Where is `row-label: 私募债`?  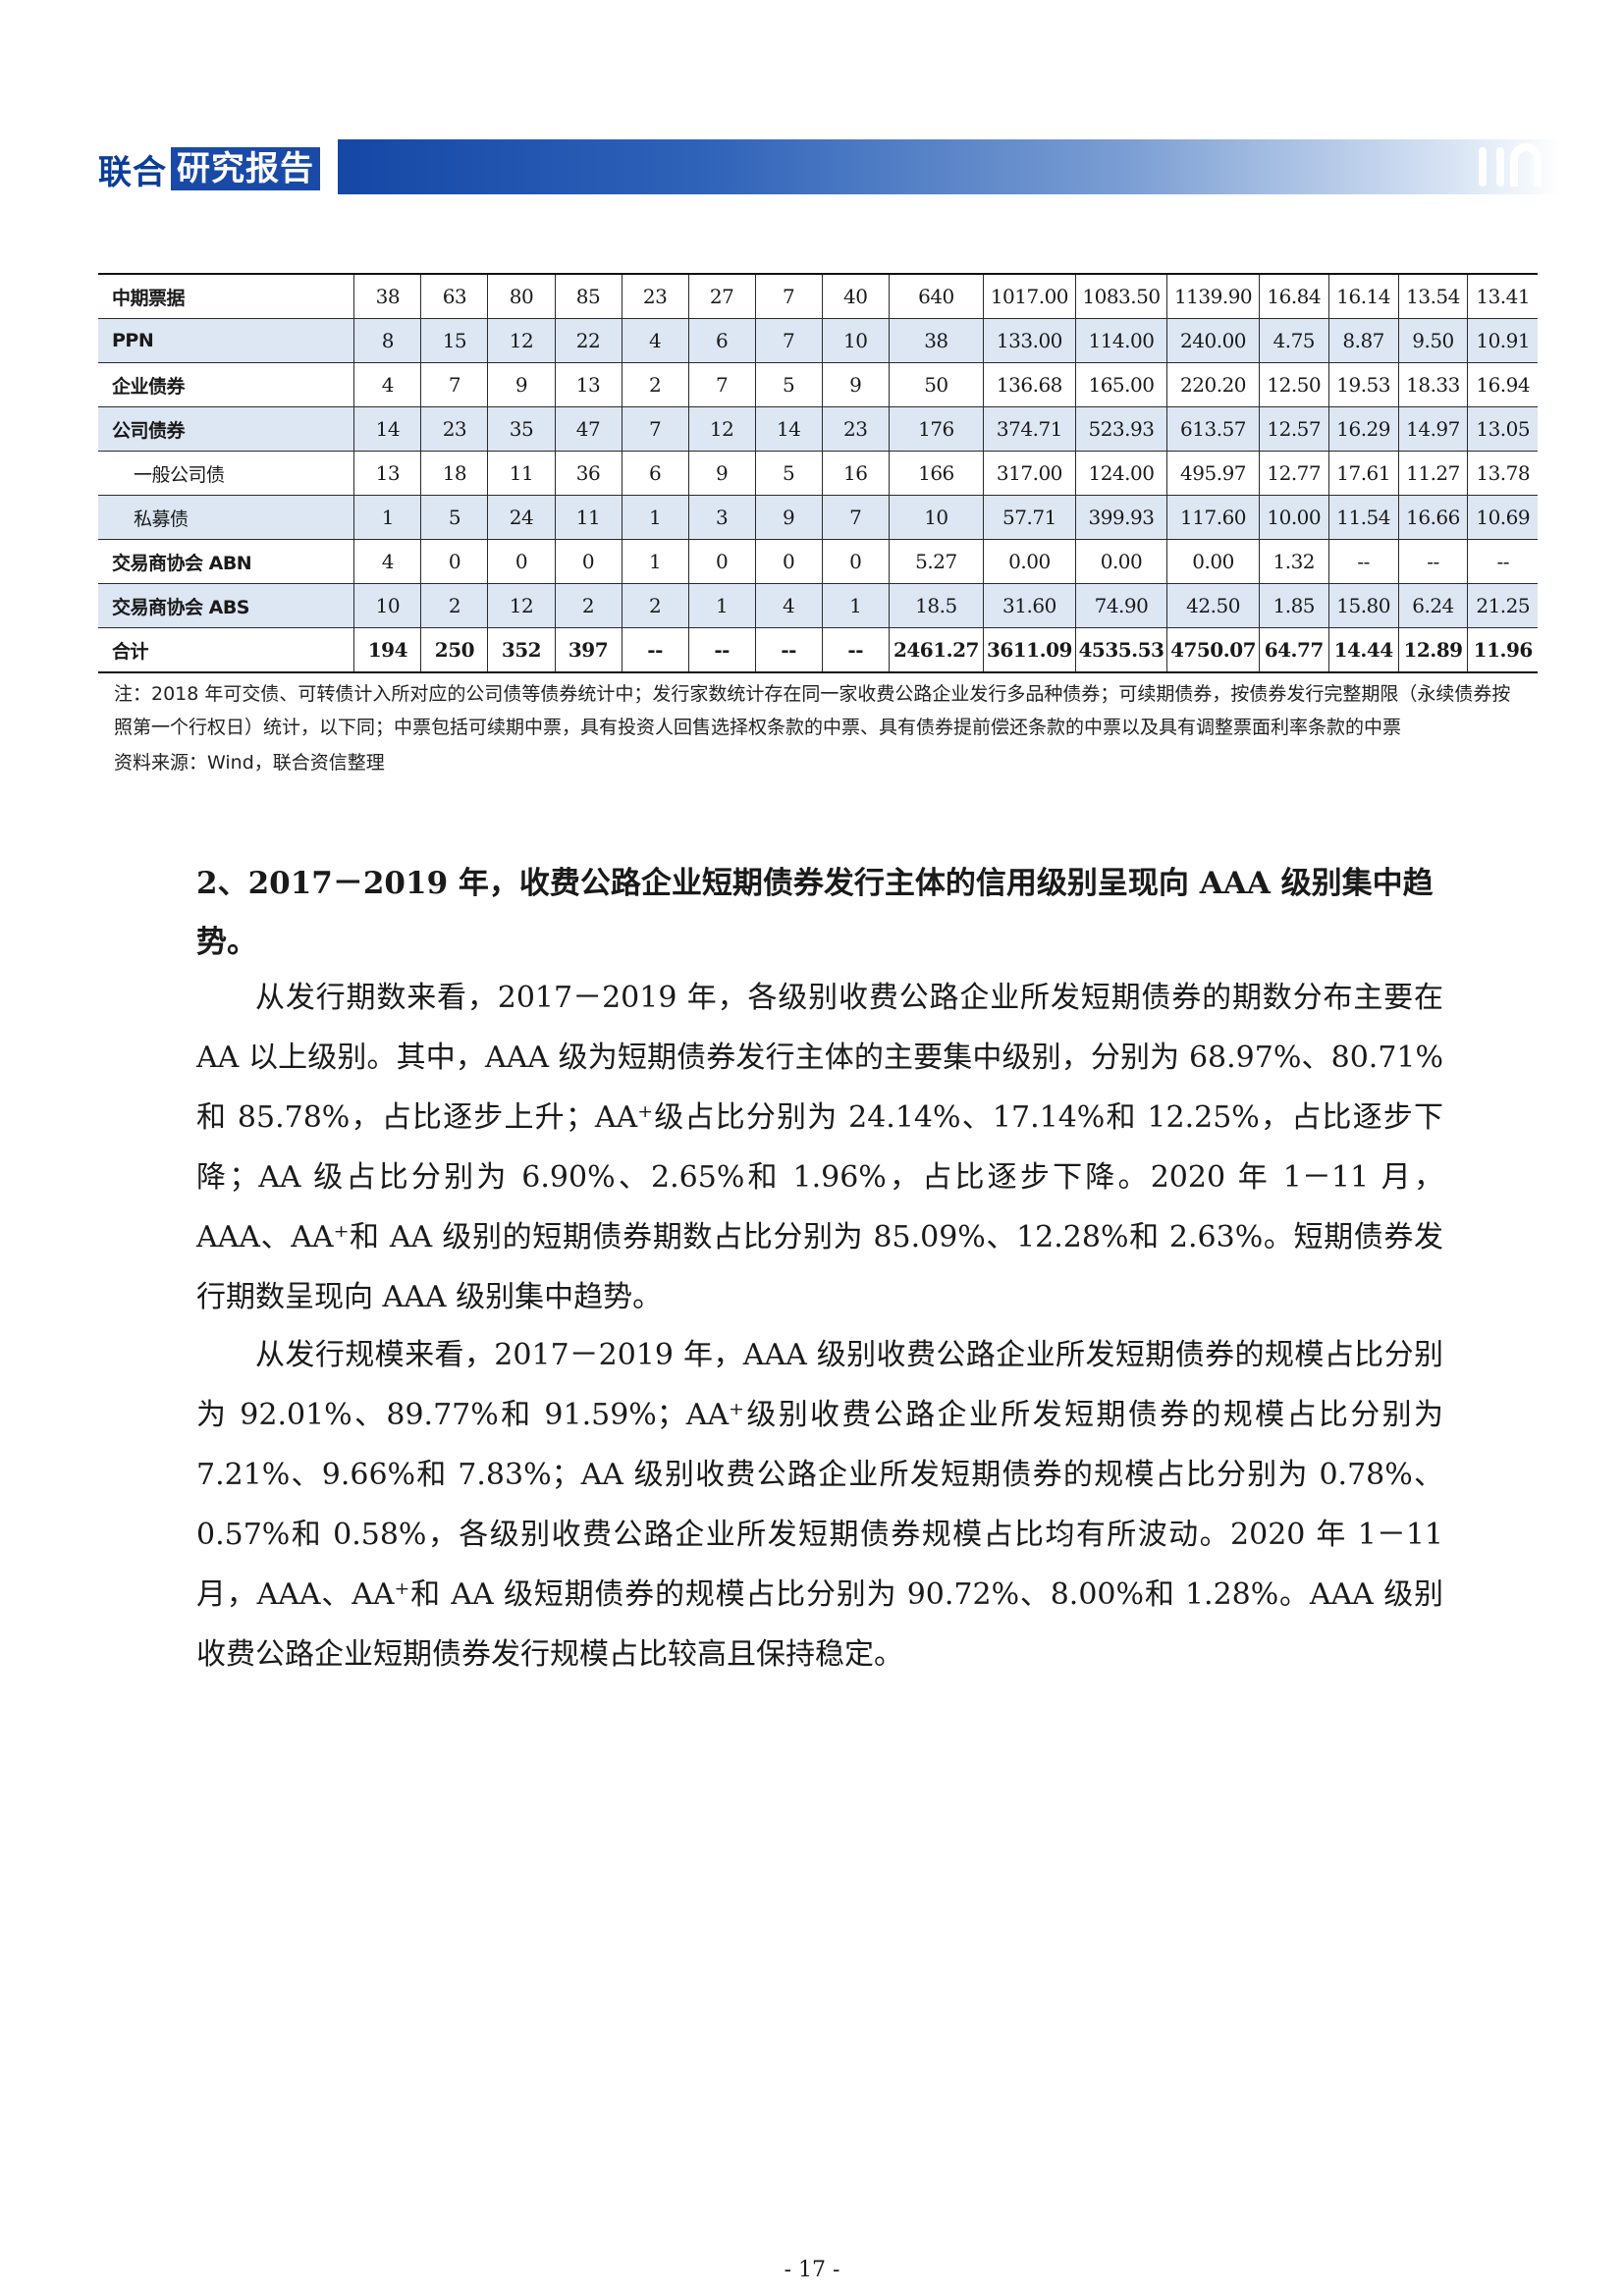
row-label: 私募债 is located at coordinates (226, 517).